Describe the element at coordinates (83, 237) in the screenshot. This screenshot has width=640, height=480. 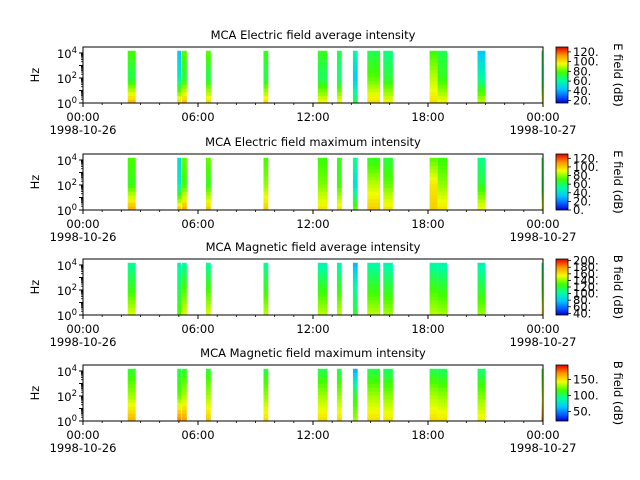
I see `x-date-label: 1998-10-26` at that location.